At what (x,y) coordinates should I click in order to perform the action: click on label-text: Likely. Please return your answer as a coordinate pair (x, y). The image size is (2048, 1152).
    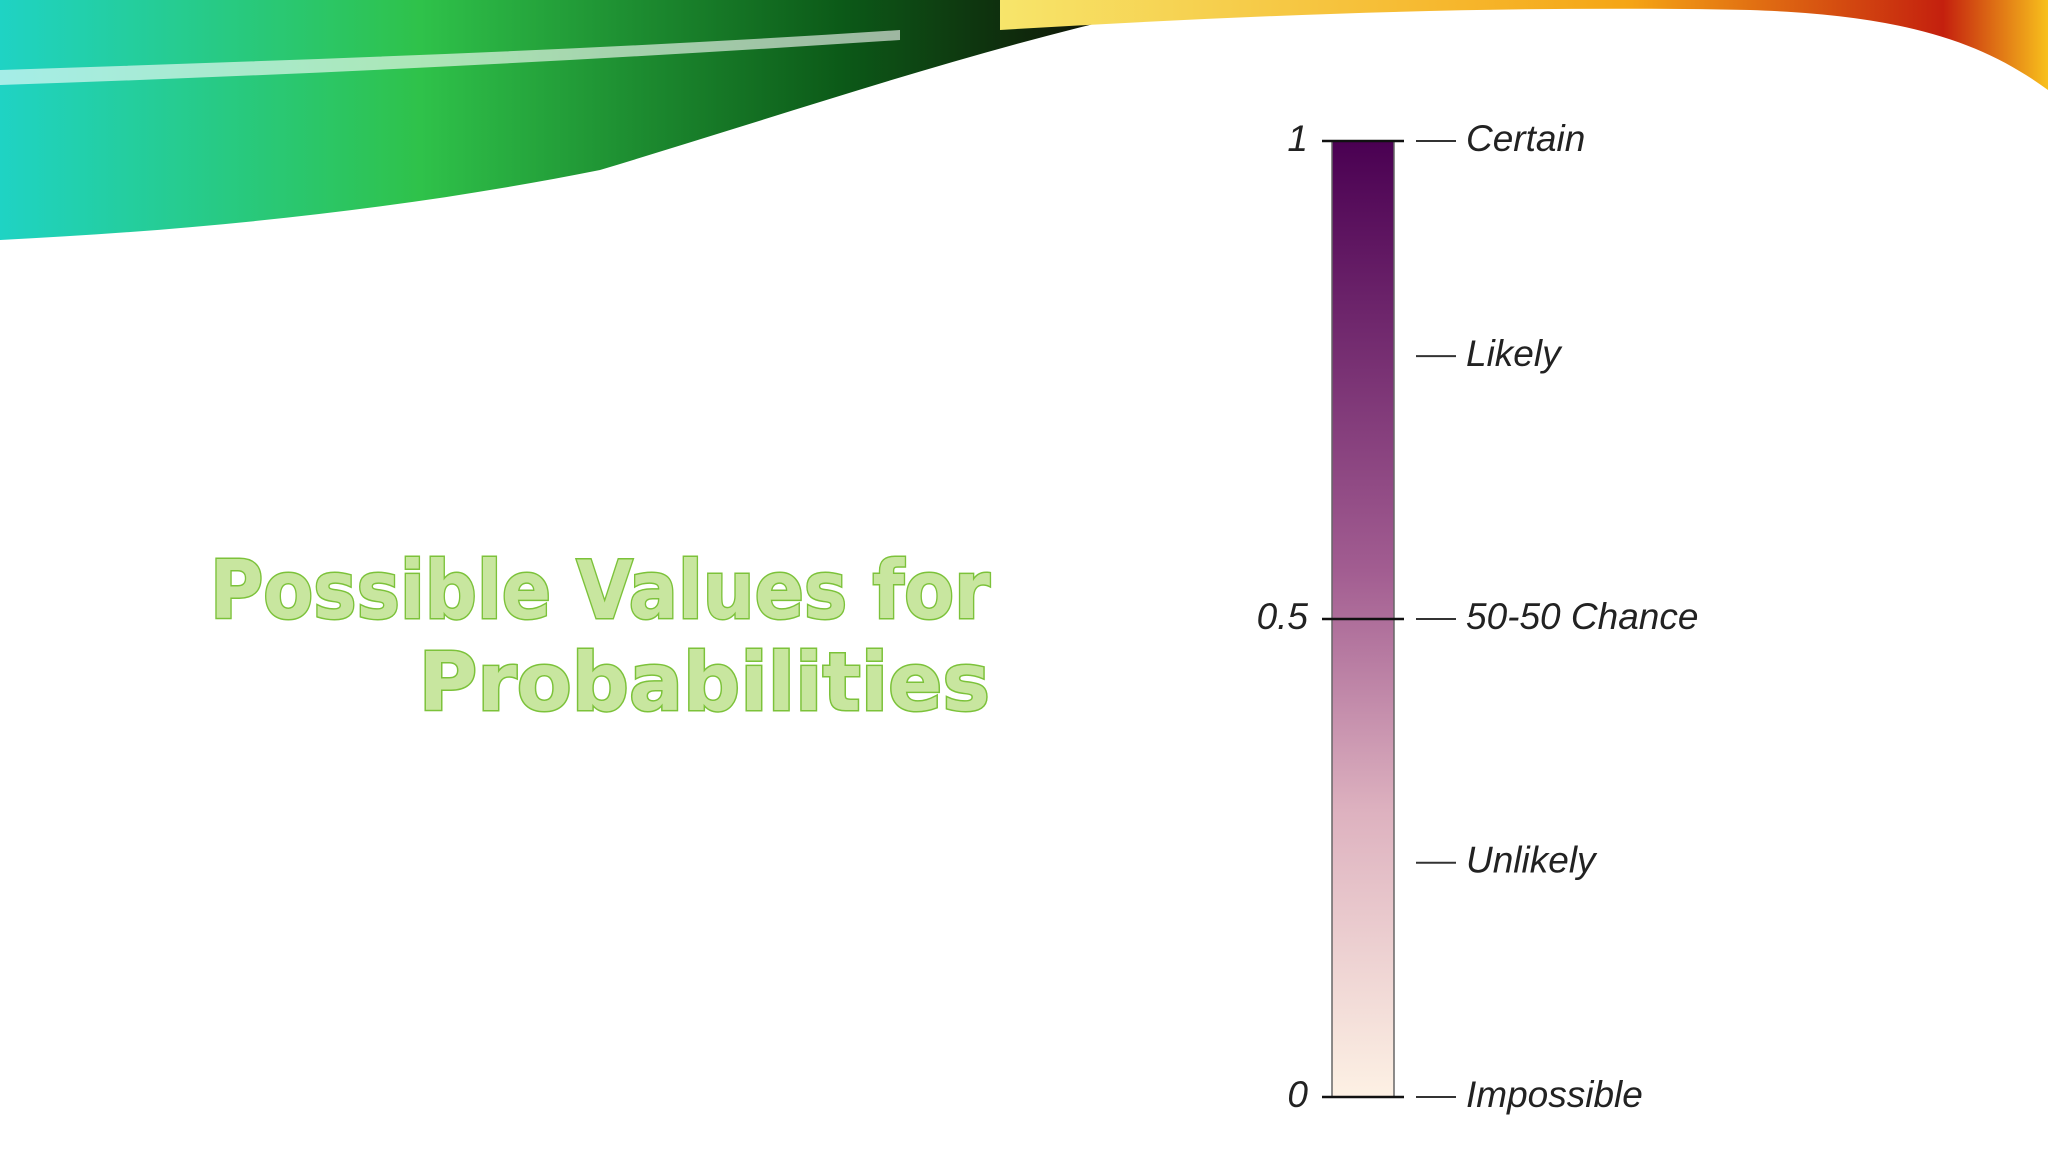
    Looking at the image, I should click on (1514, 353).